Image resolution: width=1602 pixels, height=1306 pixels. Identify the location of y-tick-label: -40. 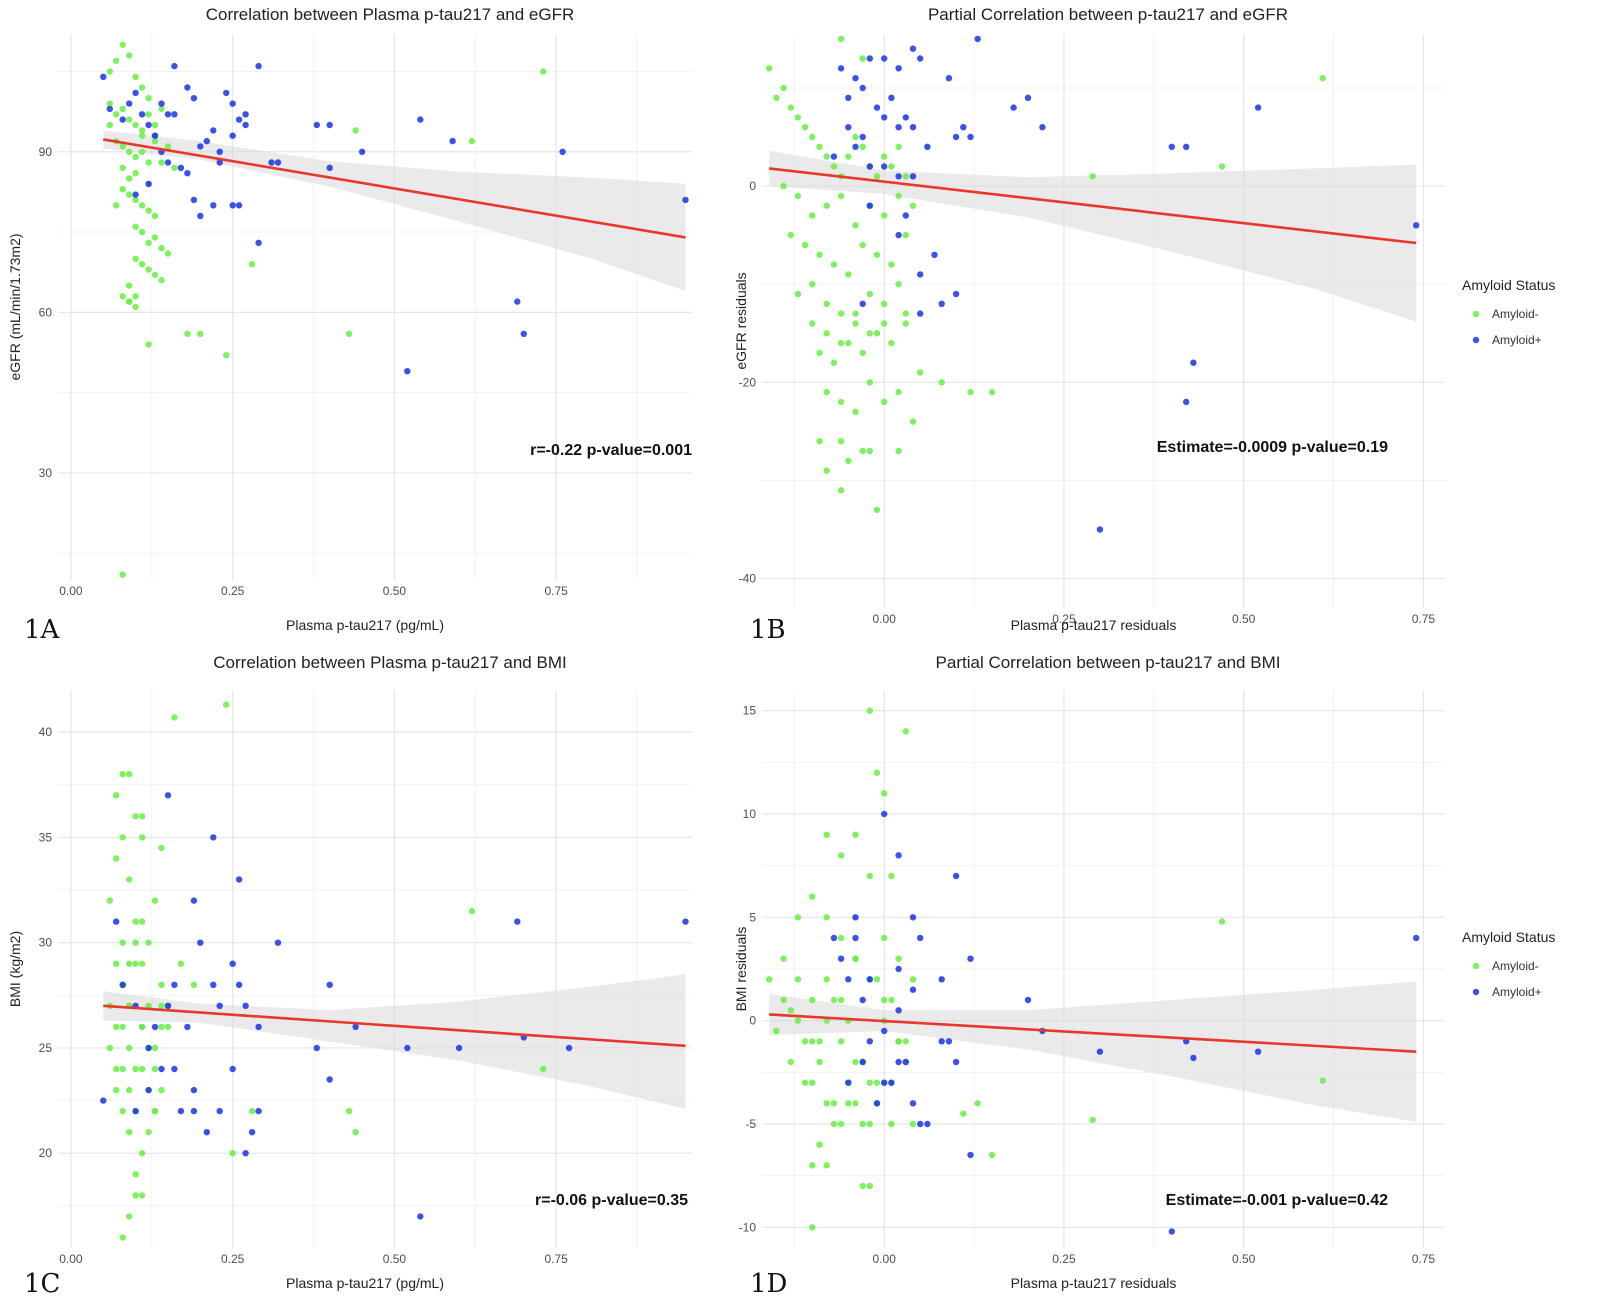
(748, 579).